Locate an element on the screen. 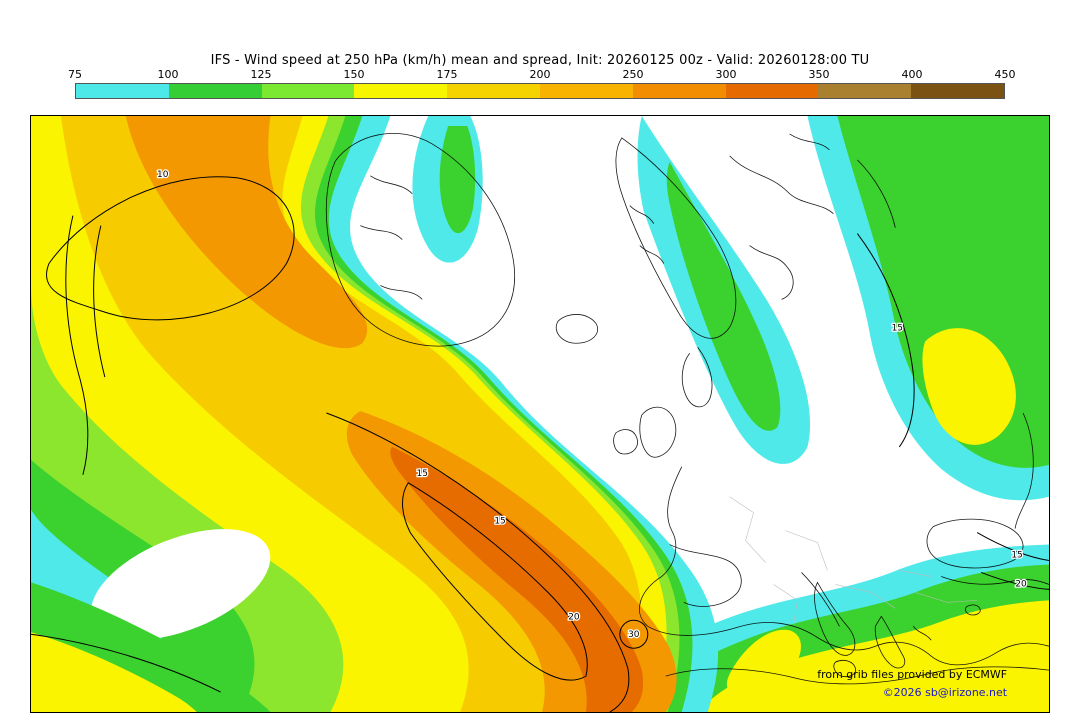 The width and height of the screenshot is (1080, 718). contour-label: 30 is located at coordinates (634, 635).